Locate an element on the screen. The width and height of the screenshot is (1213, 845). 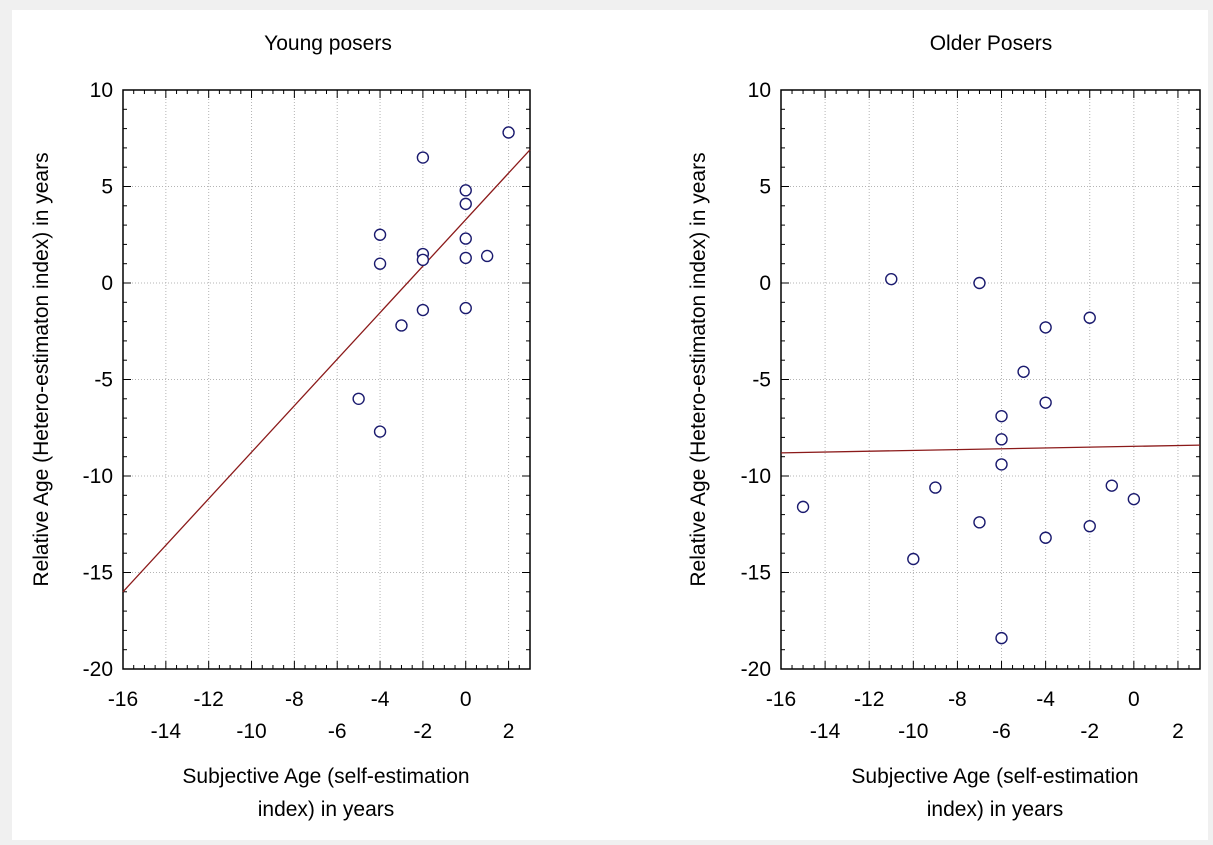
chart1-x-axis-title: Subjective Age (self-estimation is located at coordinates (994, 776).